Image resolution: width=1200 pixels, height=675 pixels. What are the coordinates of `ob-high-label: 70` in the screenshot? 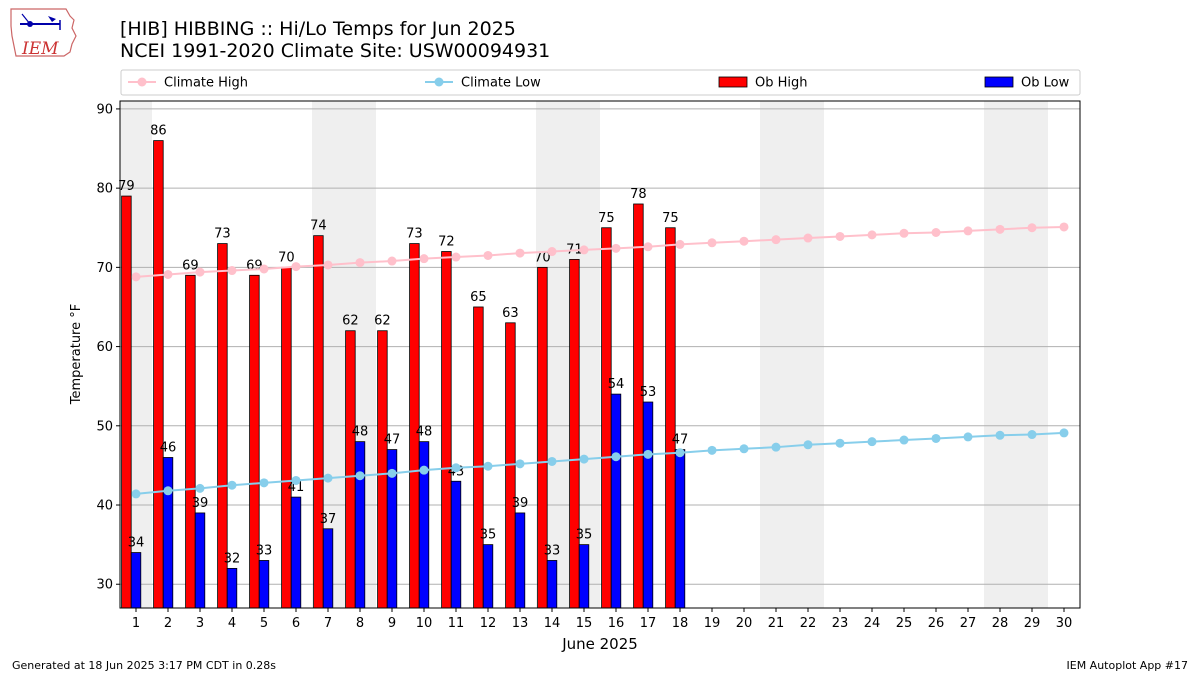 It's located at (542, 257).